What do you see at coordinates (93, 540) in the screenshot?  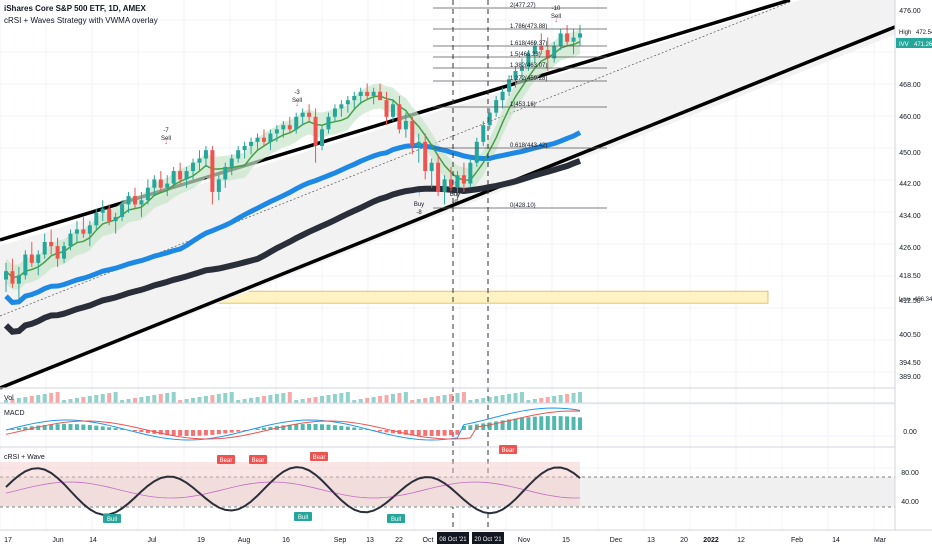 I see `time-label: 14` at bounding box center [93, 540].